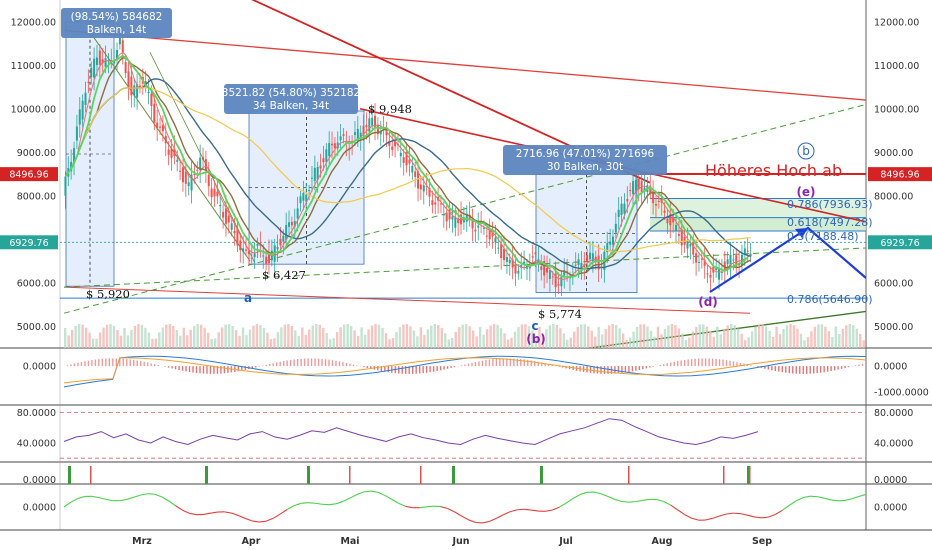 This screenshot has height=550, width=932. What do you see at coordinates (36, 413) in the screenshot?
I see `rsi-tick-left: 80.0000` at bounding box center [36, 413].